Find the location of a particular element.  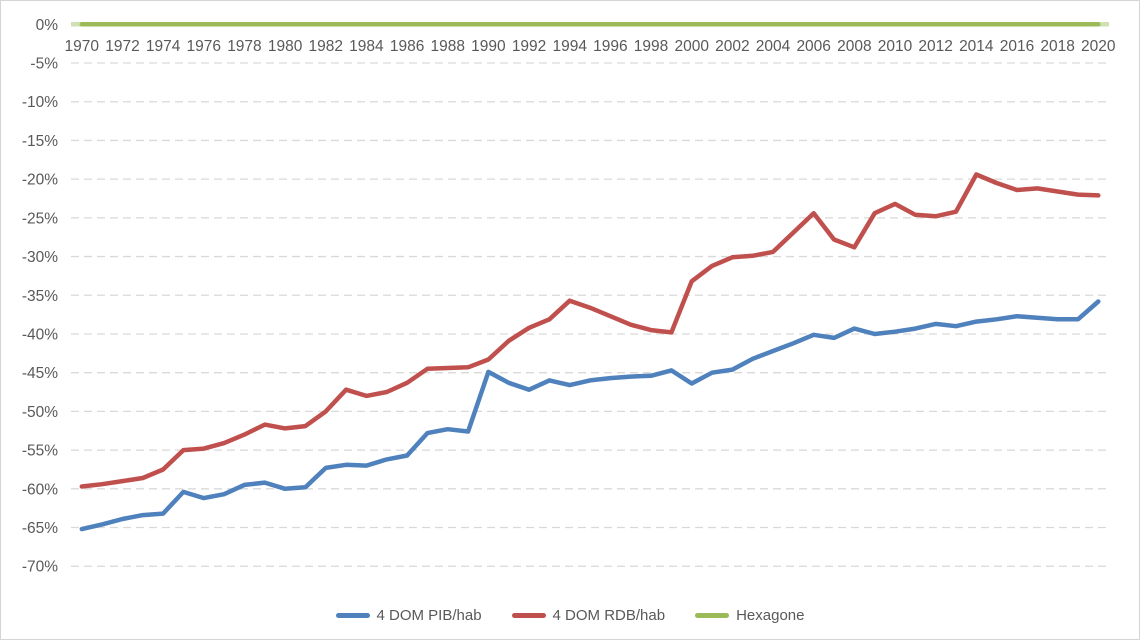

x-axis-tick-label: 2002 is located at coordinates (732, 46).